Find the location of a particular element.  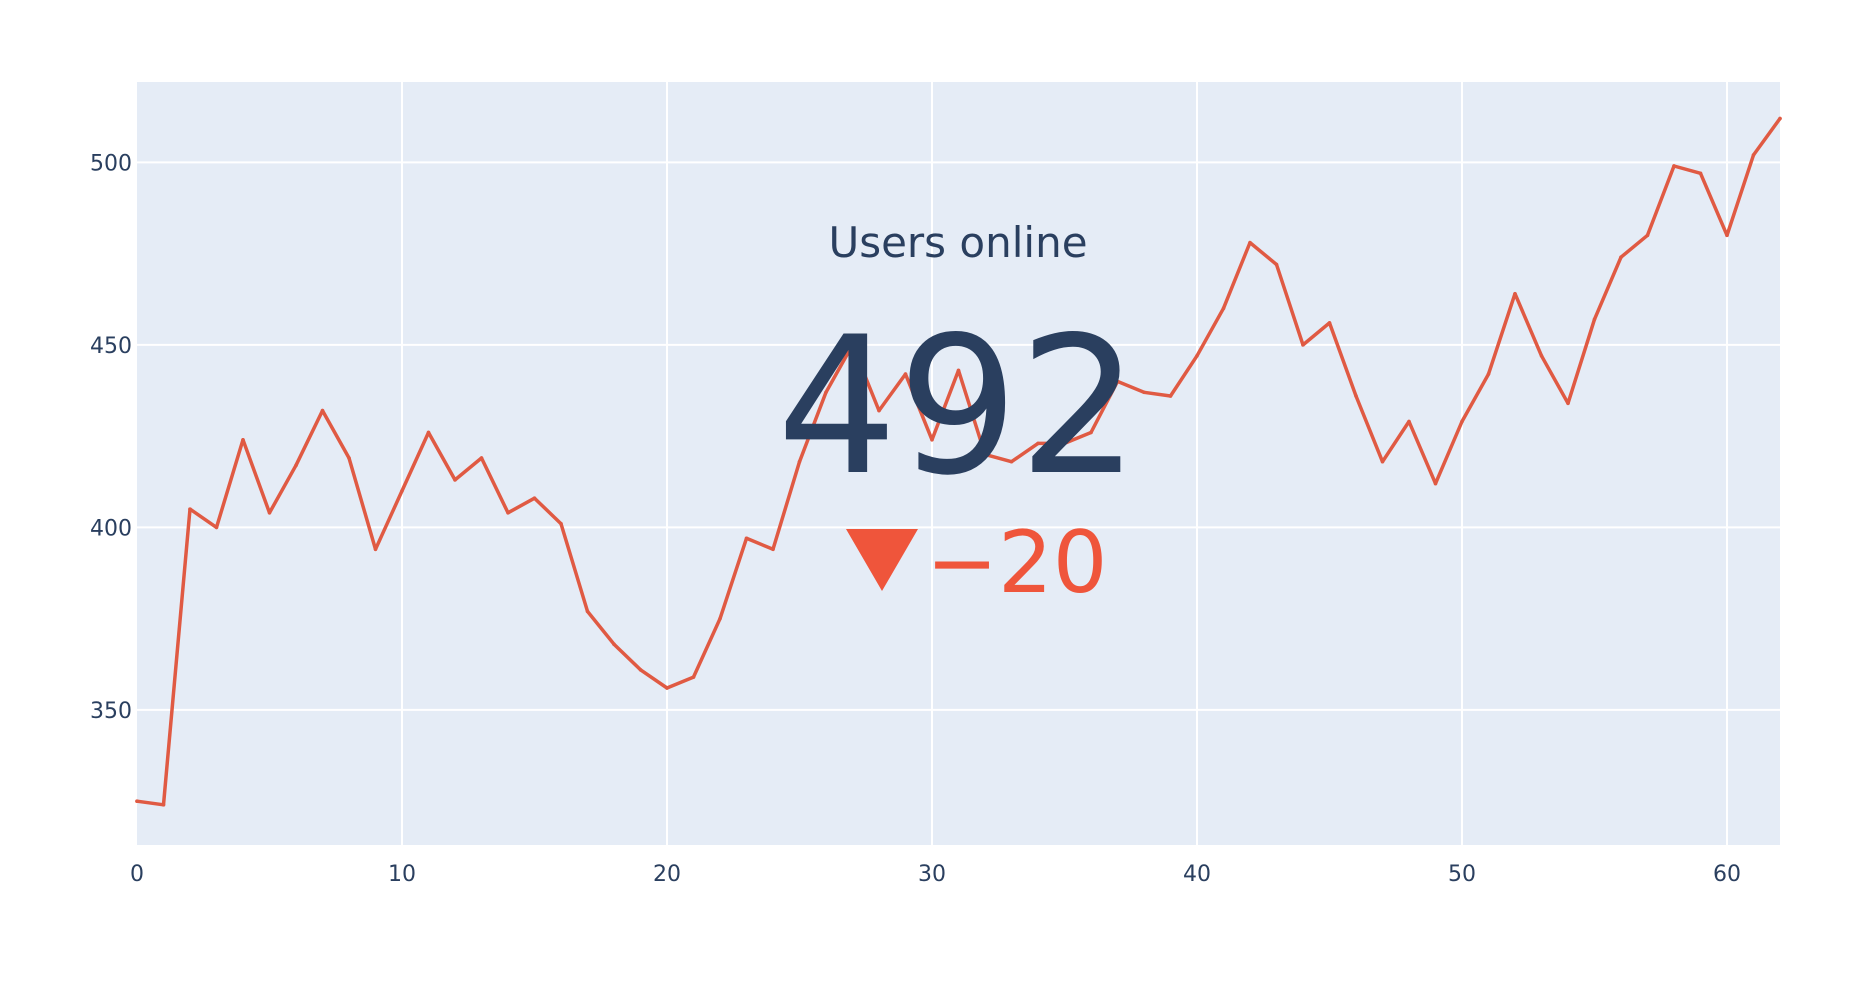

x-tick-label: 10 is located at coordinates (402, 874).